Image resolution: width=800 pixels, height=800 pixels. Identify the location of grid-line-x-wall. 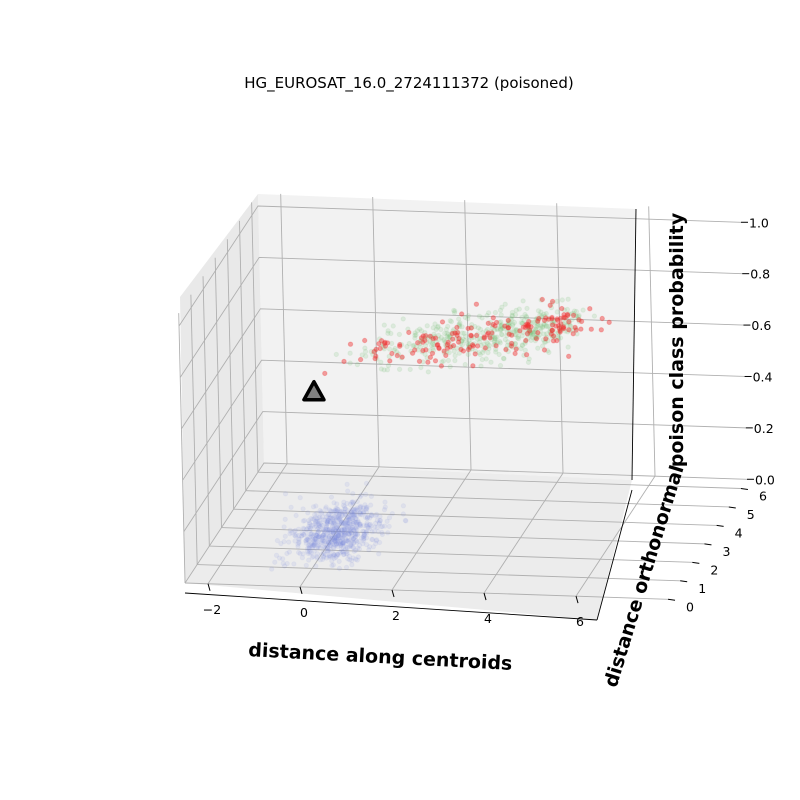
(468, 335).